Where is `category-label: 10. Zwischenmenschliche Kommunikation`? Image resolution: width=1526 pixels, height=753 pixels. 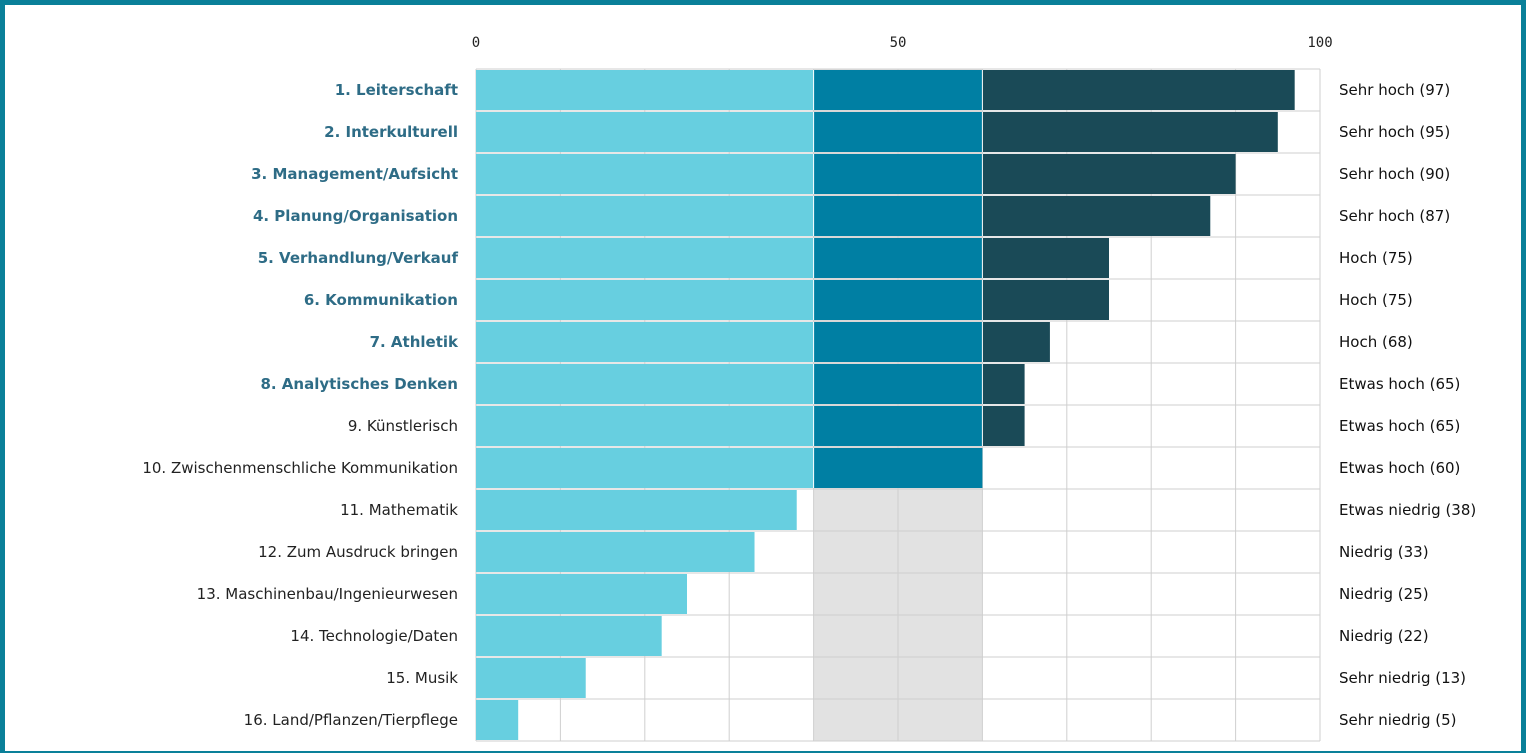 category-label: 10. Zwischenmenschliche Kommunikation is located at coordinates (300, 468).